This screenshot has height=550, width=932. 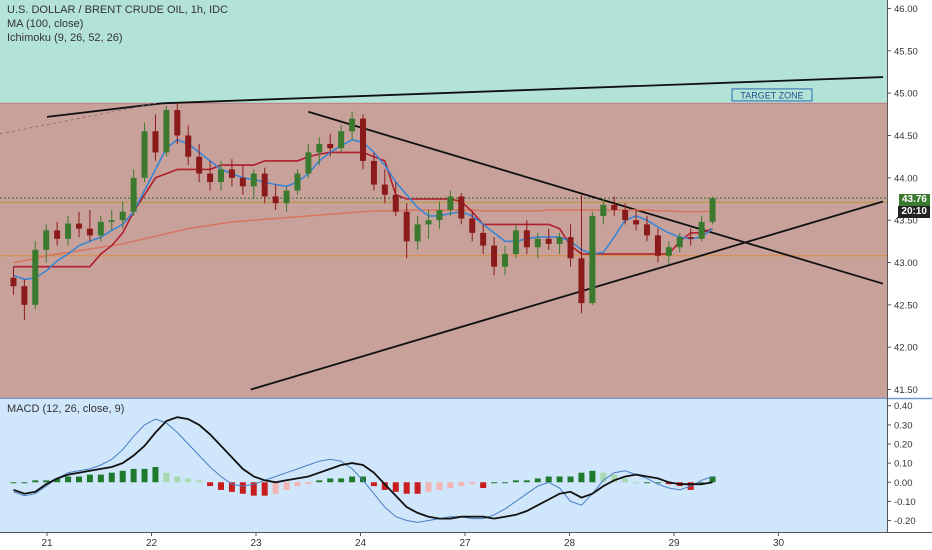 What do you see at coordinates (906, 94) in the screenshot?
I see `price-tick-label-2: 45.00` at bounding box center [906, 94].